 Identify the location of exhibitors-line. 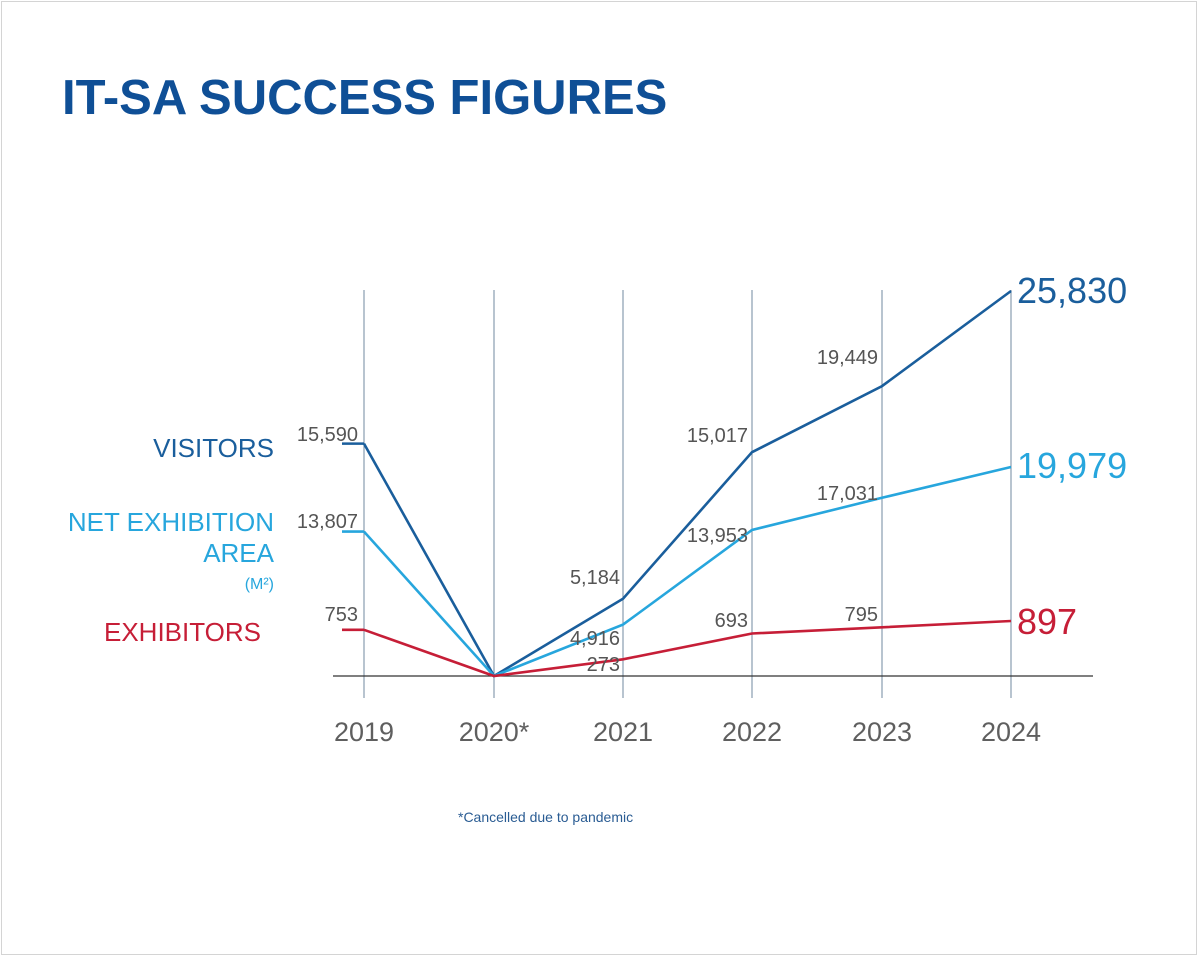
(687, 648).